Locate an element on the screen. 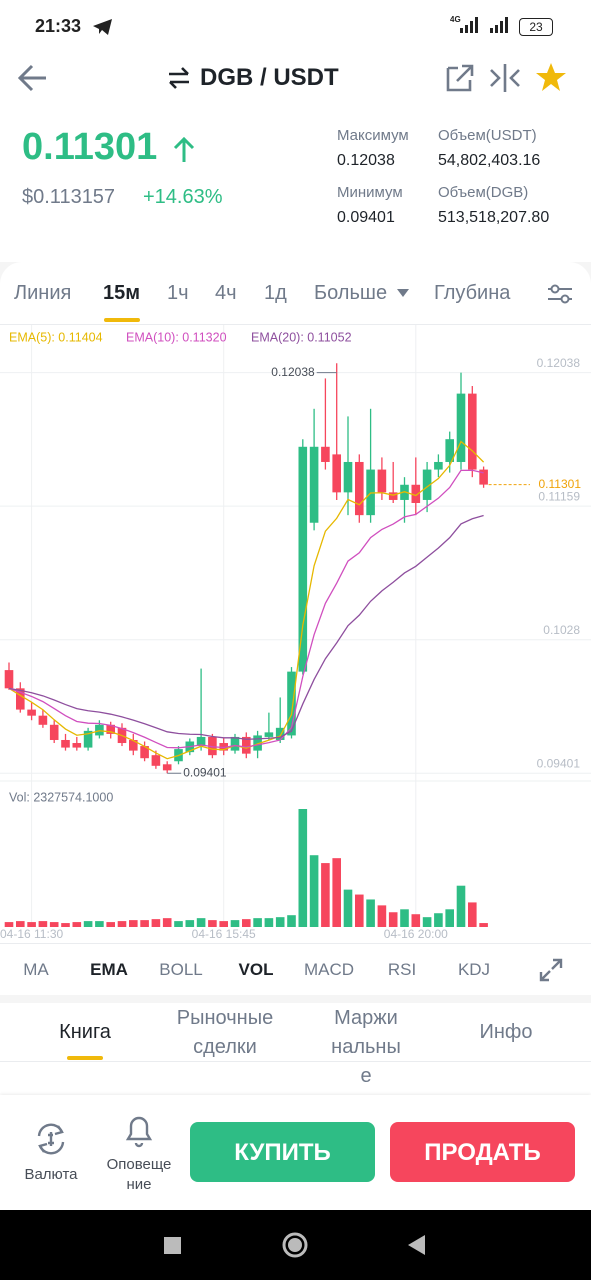  telegram-icon is located at coordinates (102, 27).